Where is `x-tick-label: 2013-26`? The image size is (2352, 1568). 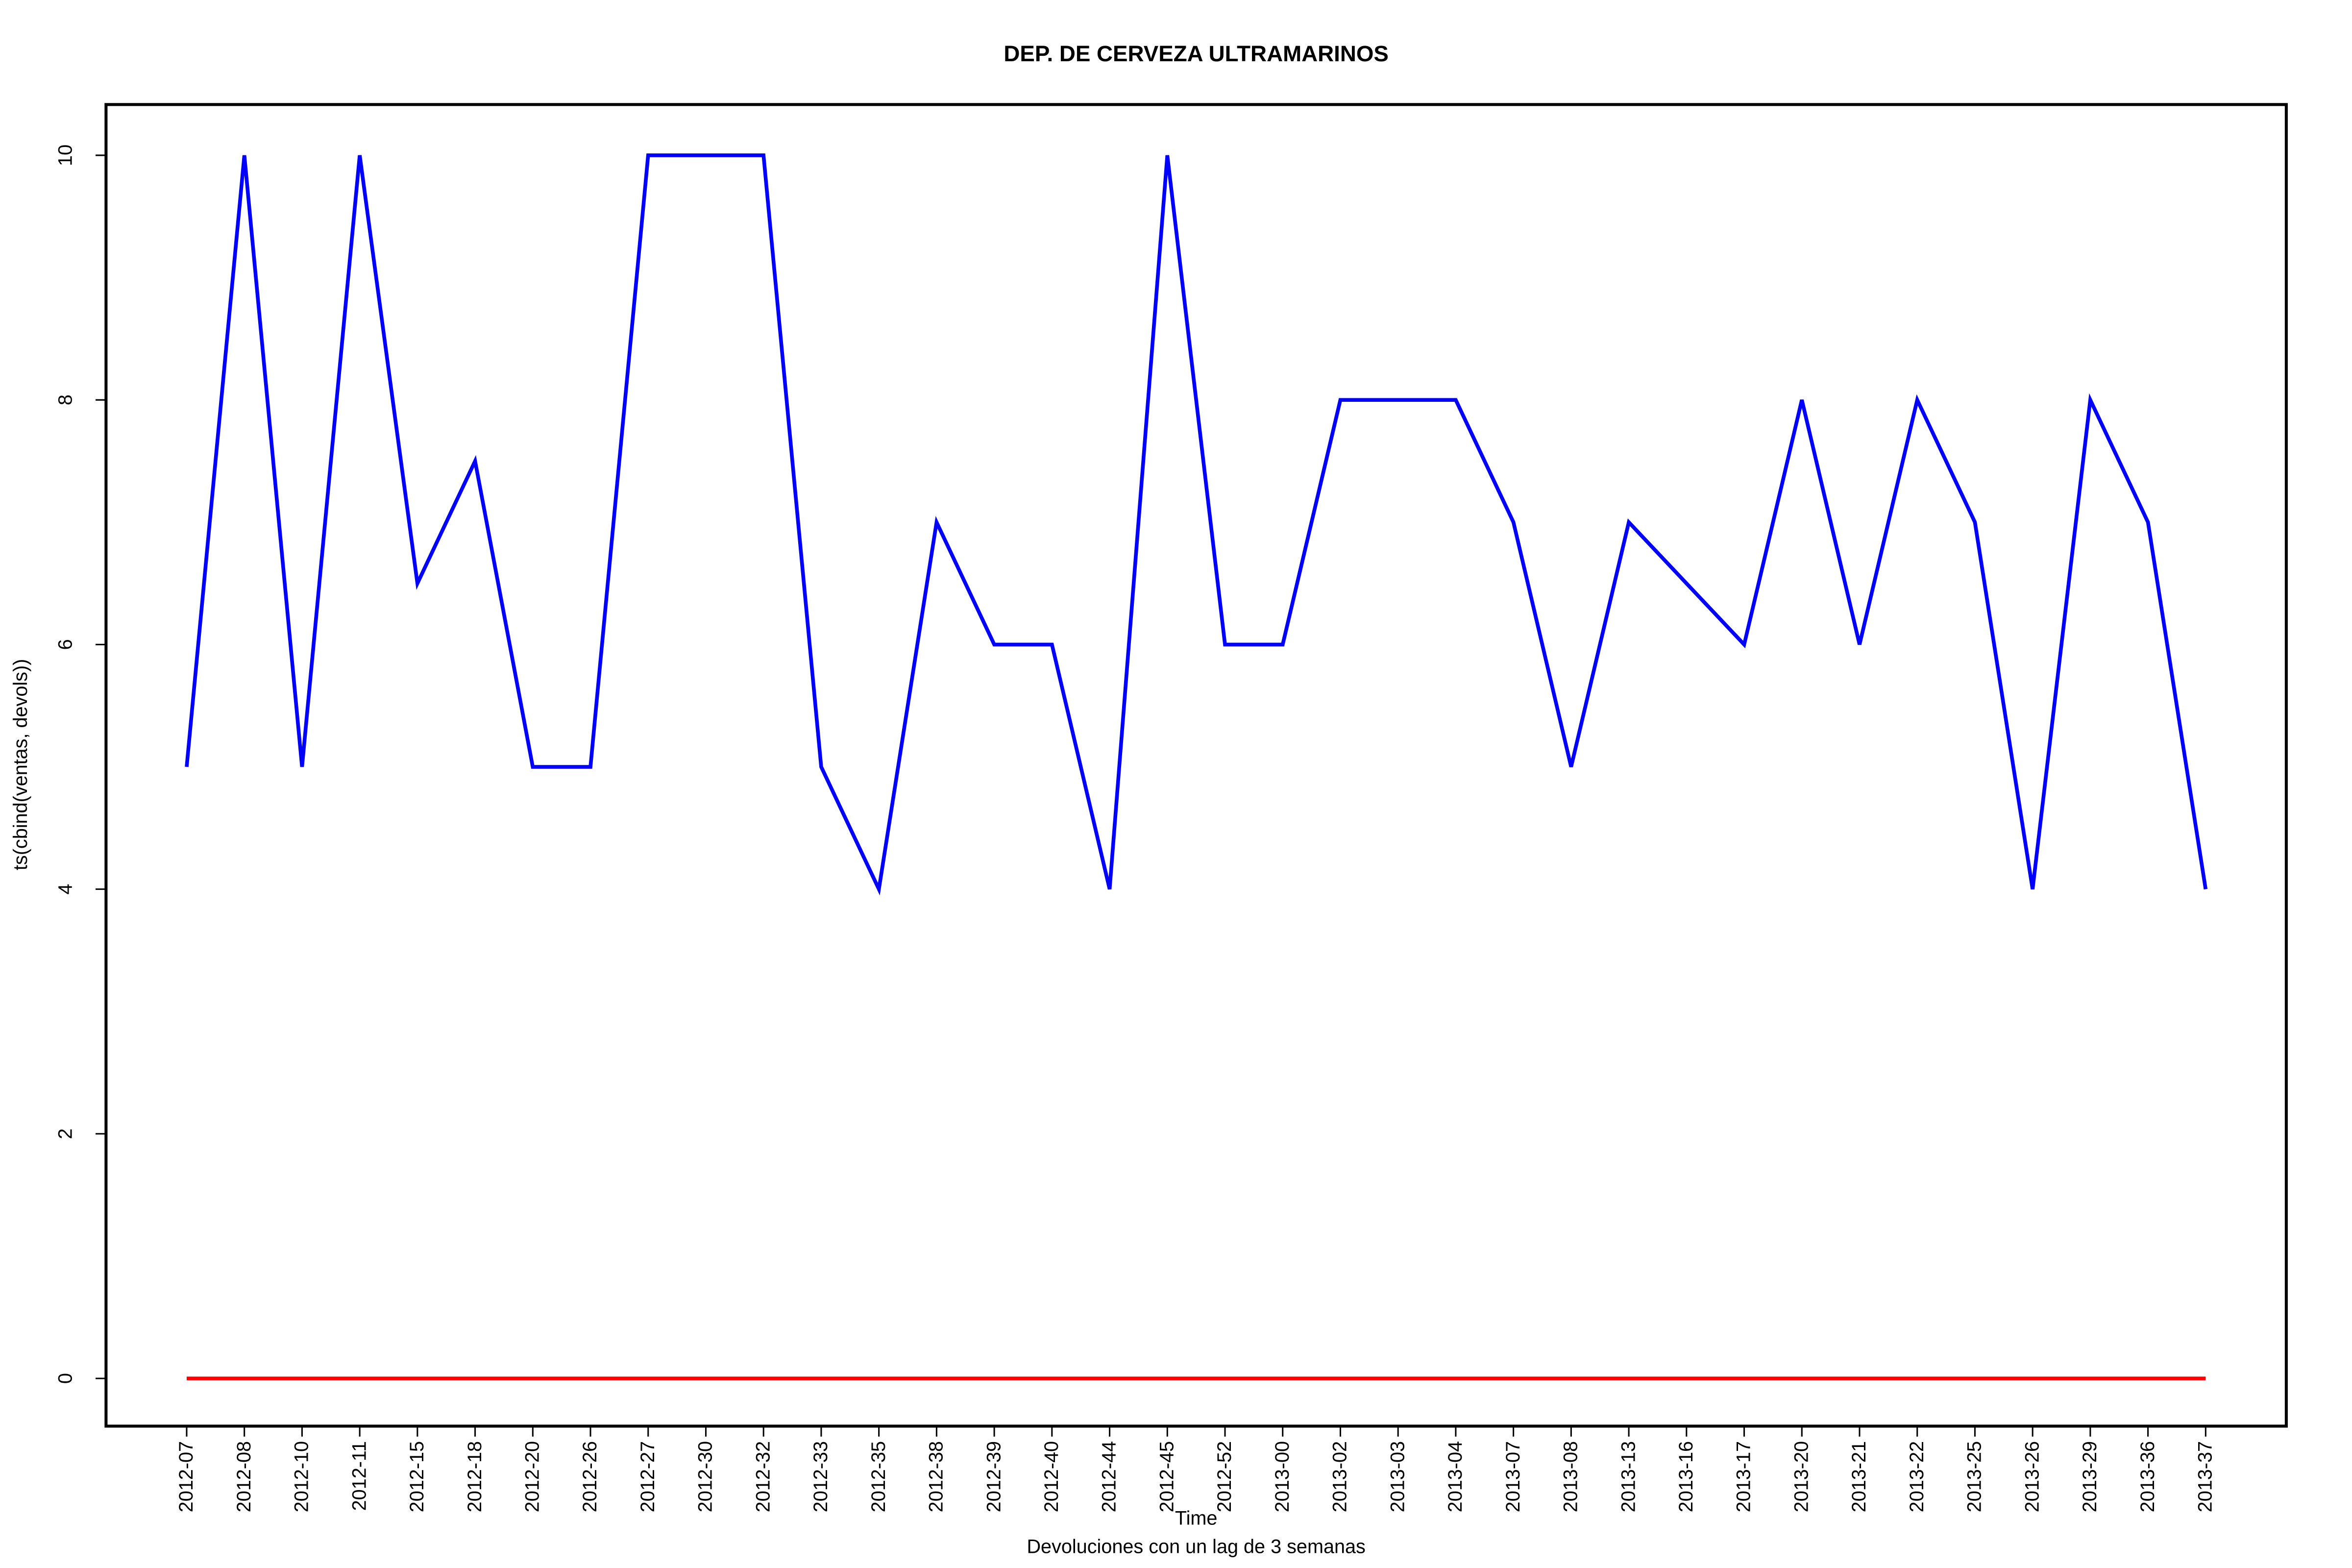 x-tick-label: 2013-26 is located at coordinates (2032, 1476).